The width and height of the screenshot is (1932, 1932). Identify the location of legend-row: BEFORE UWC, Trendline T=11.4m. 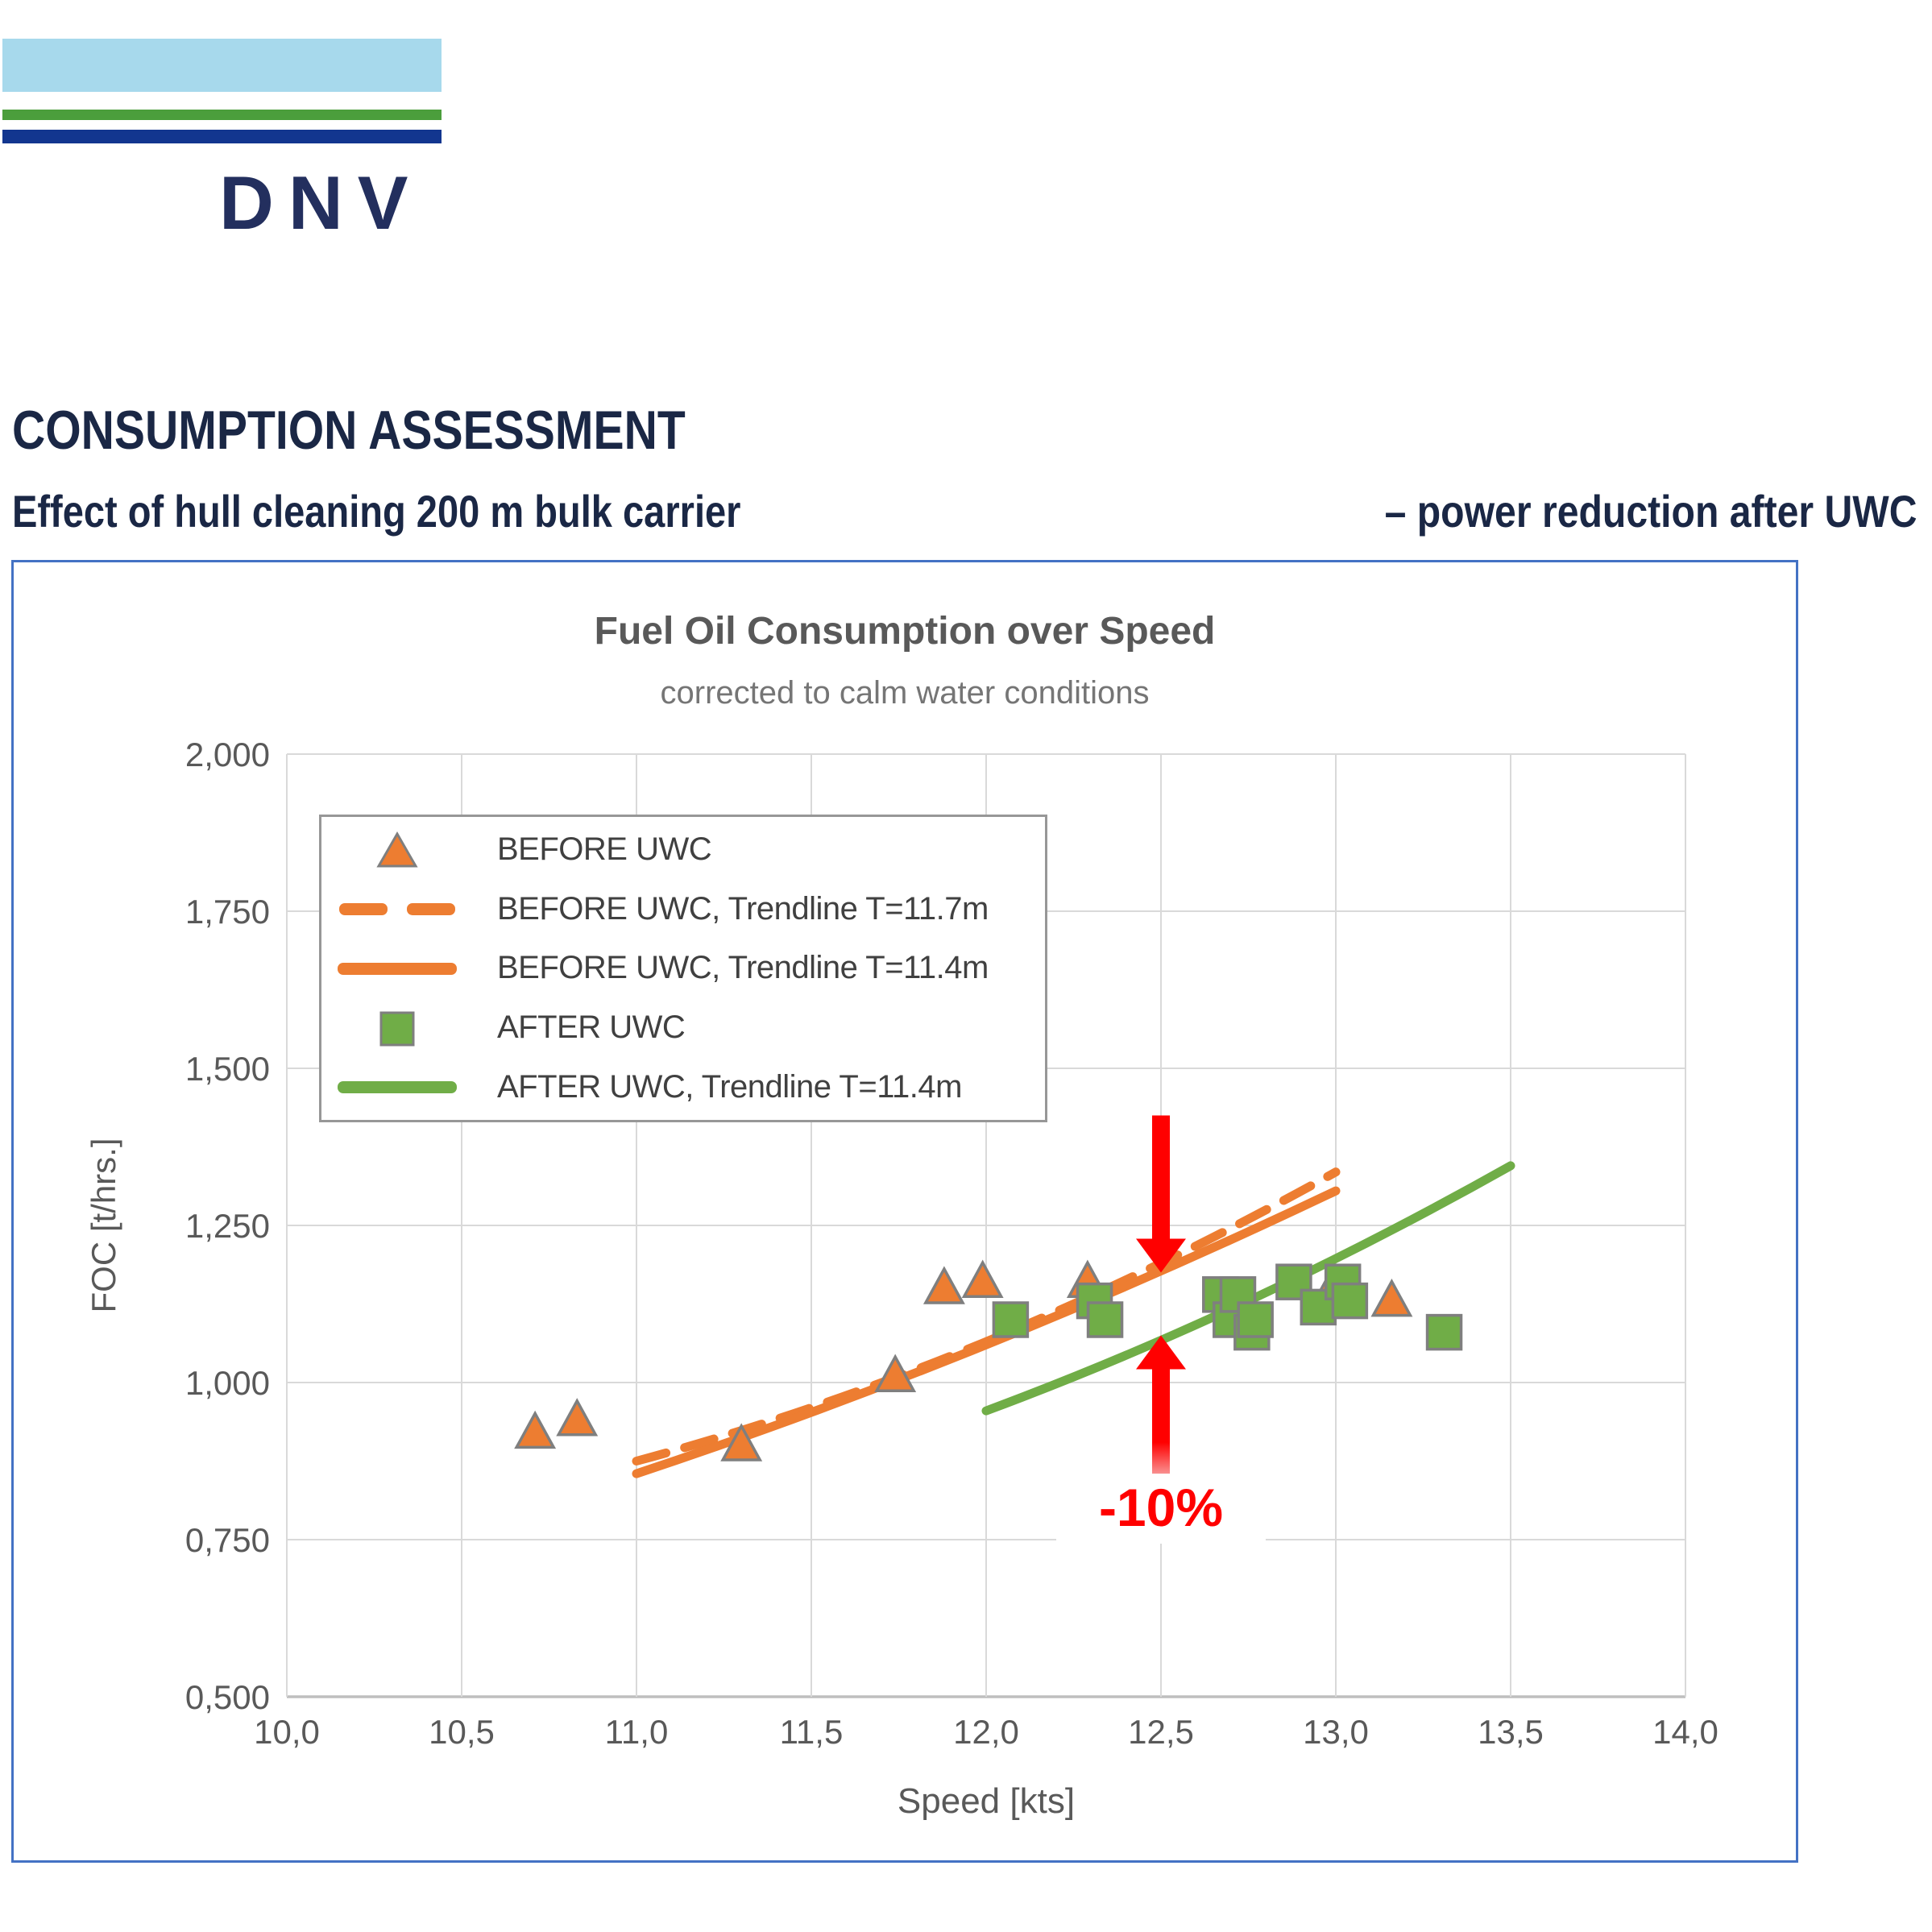
(683, 968).